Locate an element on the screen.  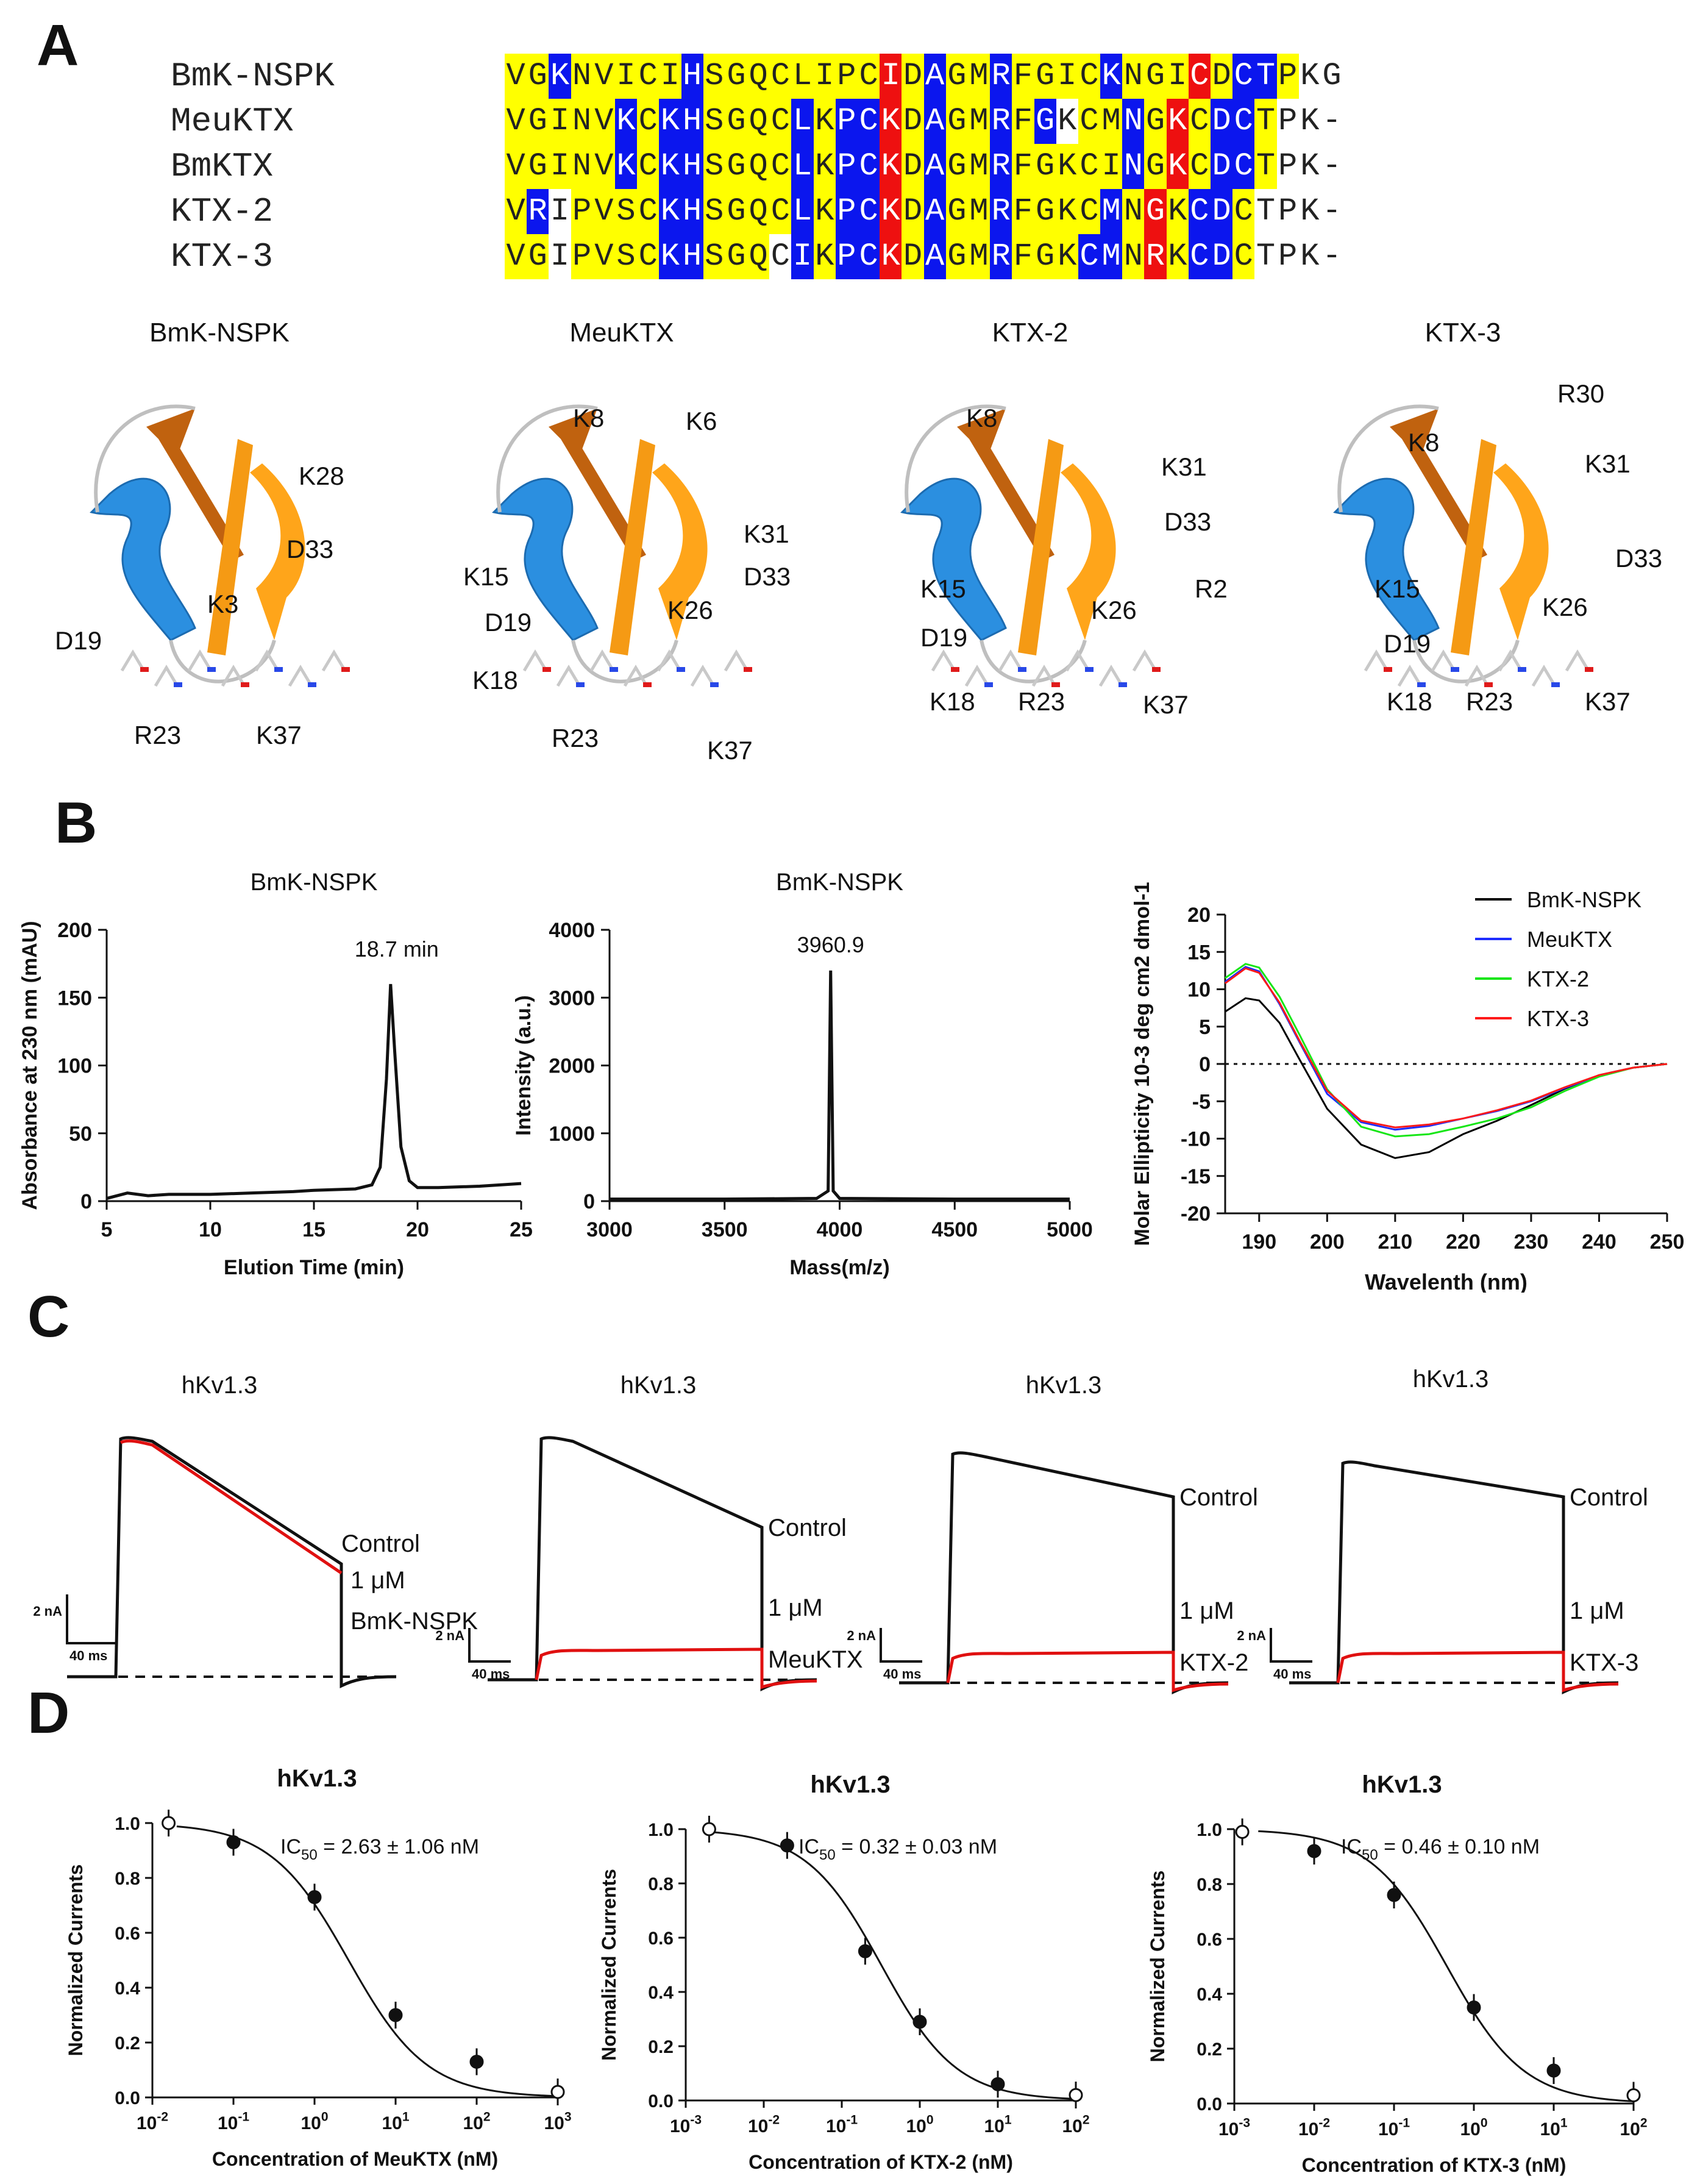
residue: L is located at coordinates (802, 121).